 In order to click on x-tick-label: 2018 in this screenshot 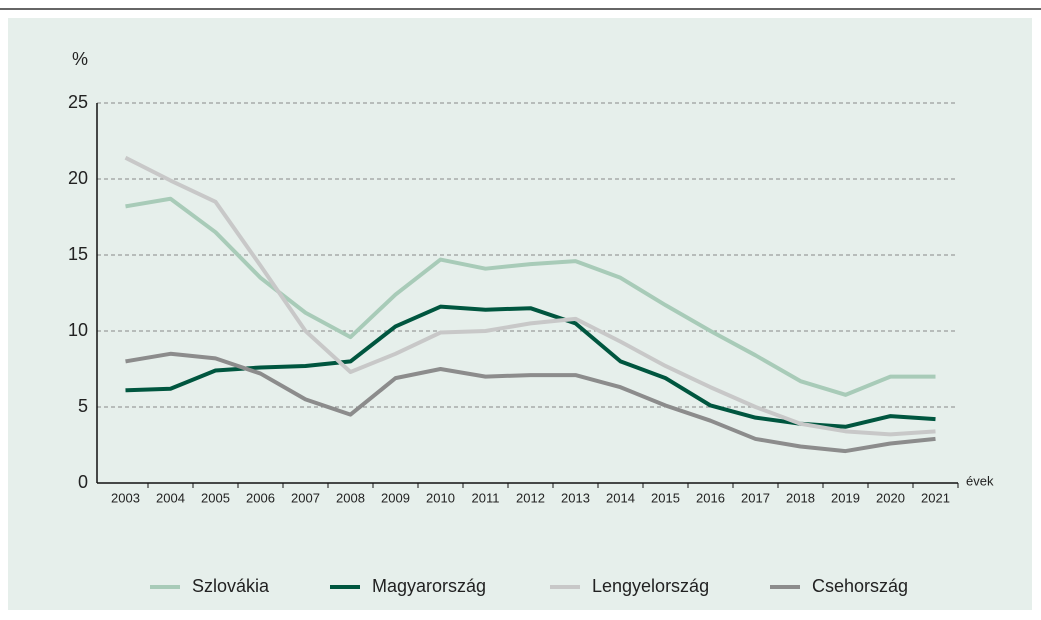, I will do `click(800, 497)`.